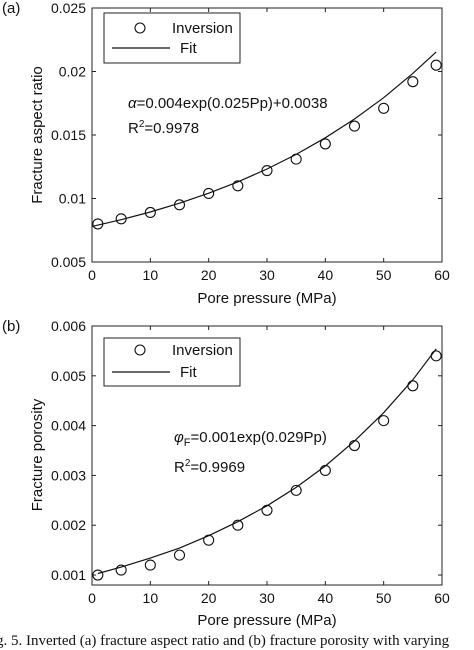 The image size is (474, 650). Describe the element at coordinates (209, 598) in the screenshot. I see `panel-b-xtick-label: 20` at that location.